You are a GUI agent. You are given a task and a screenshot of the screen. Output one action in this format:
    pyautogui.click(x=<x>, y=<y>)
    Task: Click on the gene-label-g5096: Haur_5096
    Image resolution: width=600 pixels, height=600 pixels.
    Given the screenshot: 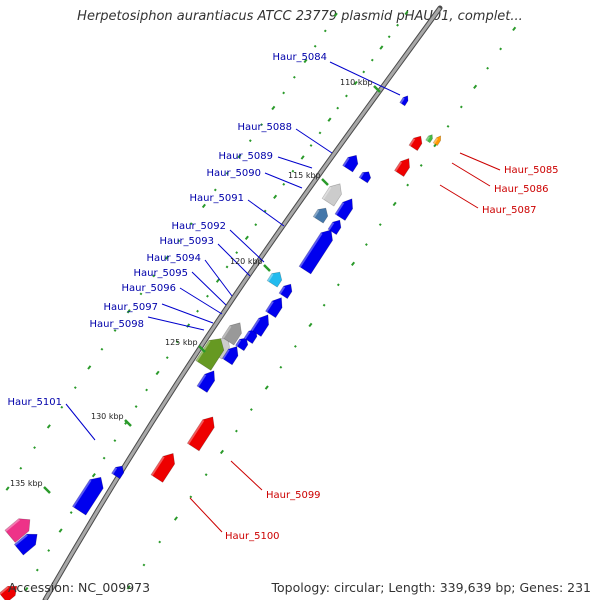 What is the action you would take?
    pyautogui.click(x=148, y=288)
    